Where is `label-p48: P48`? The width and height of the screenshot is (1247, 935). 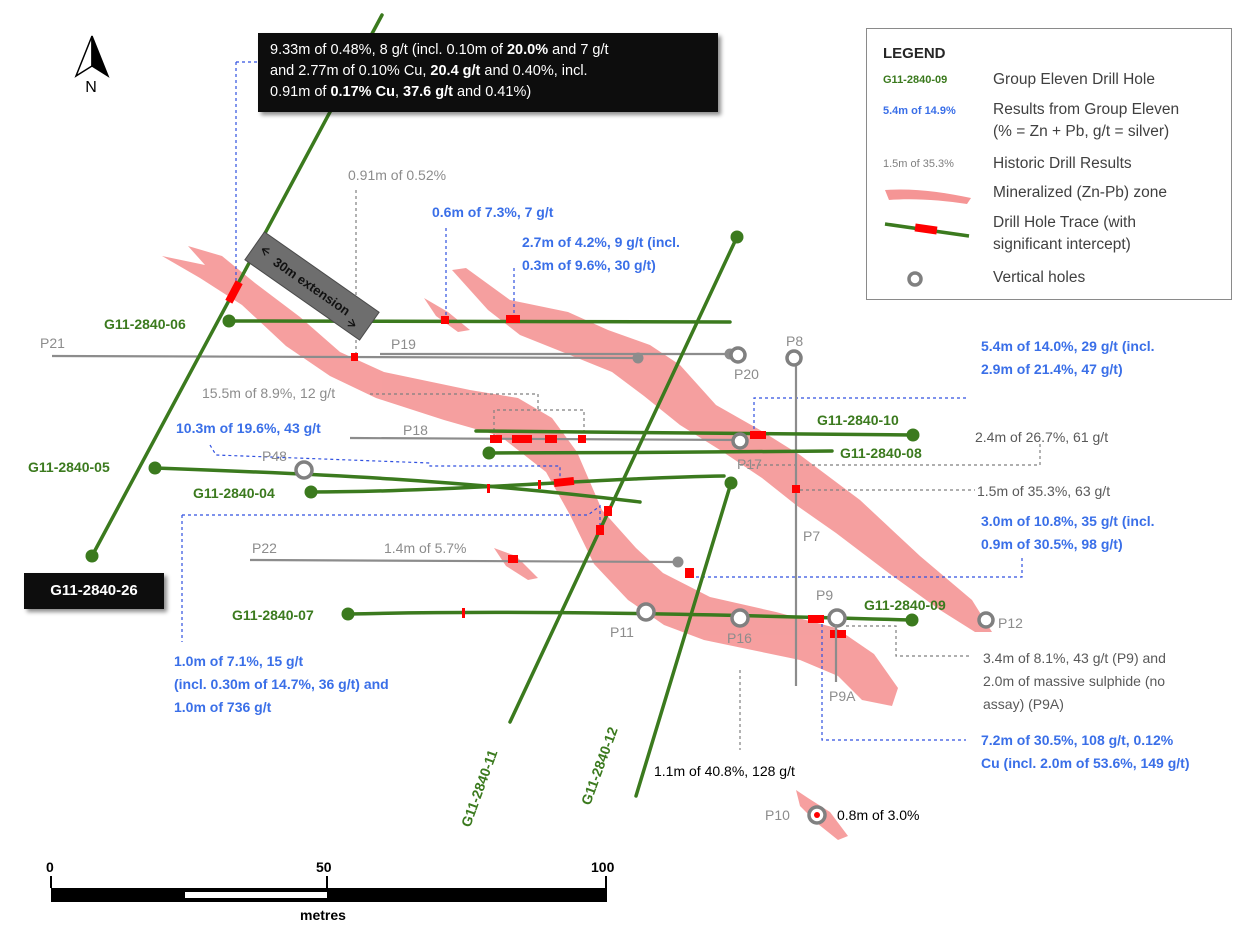
label-p48: P48 is located at coordinates (274, 456).